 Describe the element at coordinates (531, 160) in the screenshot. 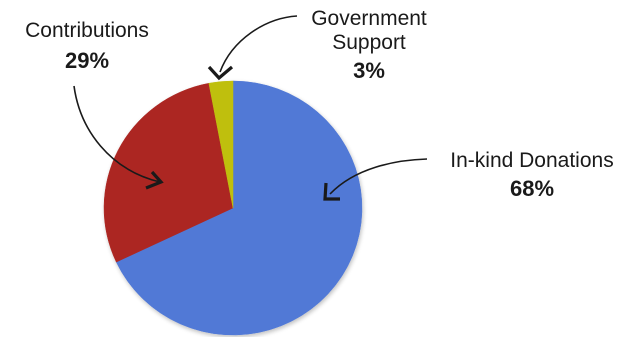

I see `slice-label-inkind-donations: In-kind Donations` at that location.